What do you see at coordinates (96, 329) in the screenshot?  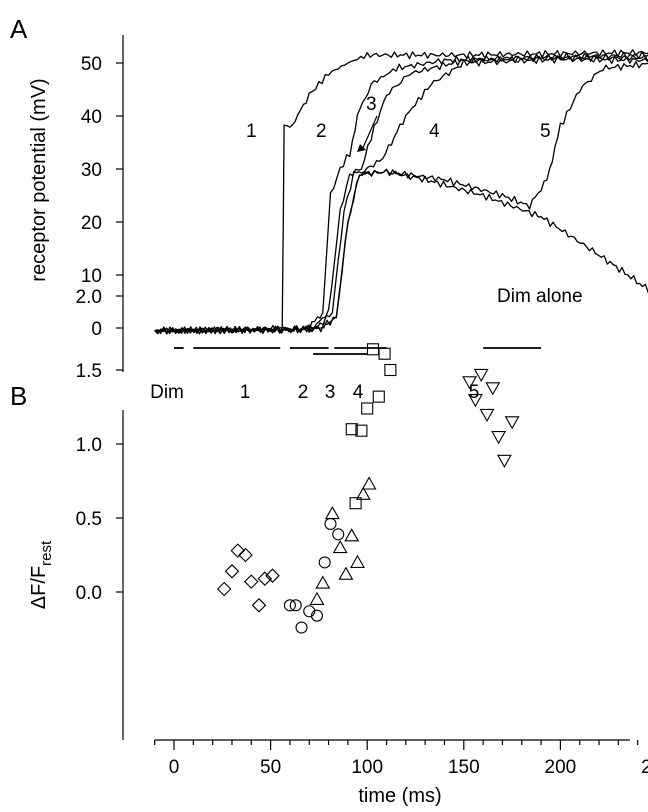 I see `a-ytick-label-0: 0` at bounding box center [96, 329].